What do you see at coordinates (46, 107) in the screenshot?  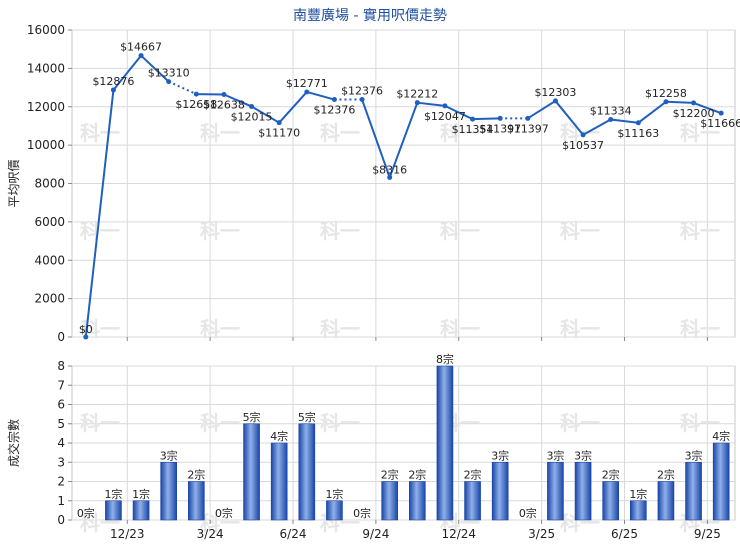 I see `line-y-tick-label: 12000` at bounding box center [46, 107].